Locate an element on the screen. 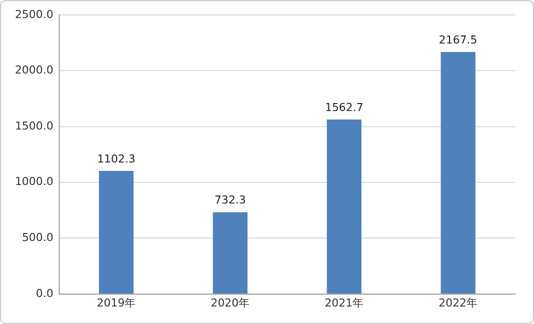  y-tick-label: 1500.0 is located at coordinates (34, 125).